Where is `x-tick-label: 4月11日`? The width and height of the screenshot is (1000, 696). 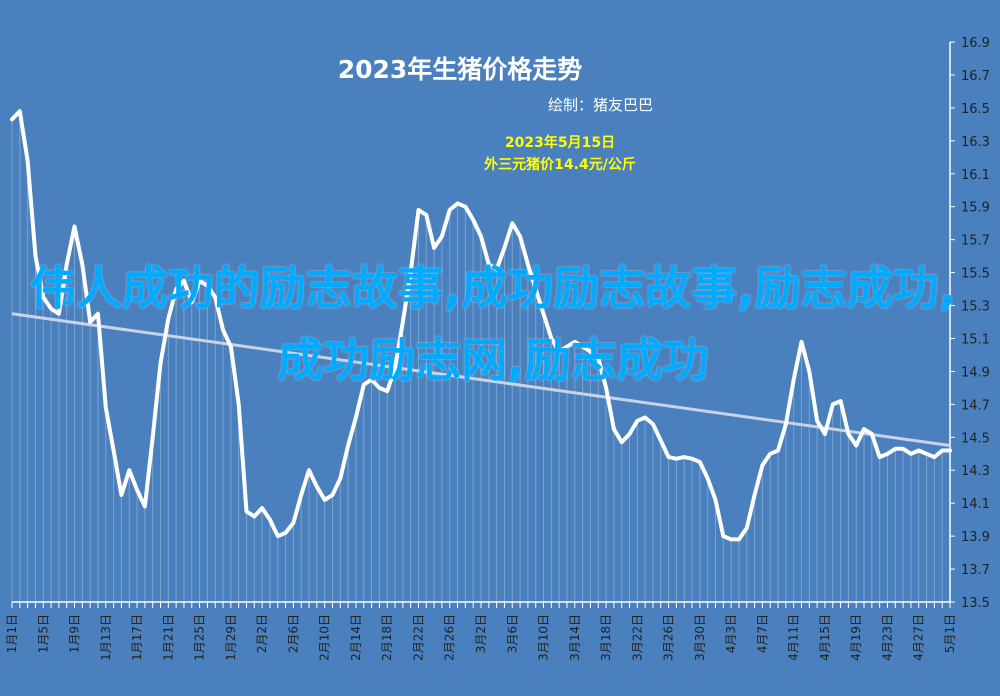
x-tick-label: 4月11日 is located at coordinates (794, 637).